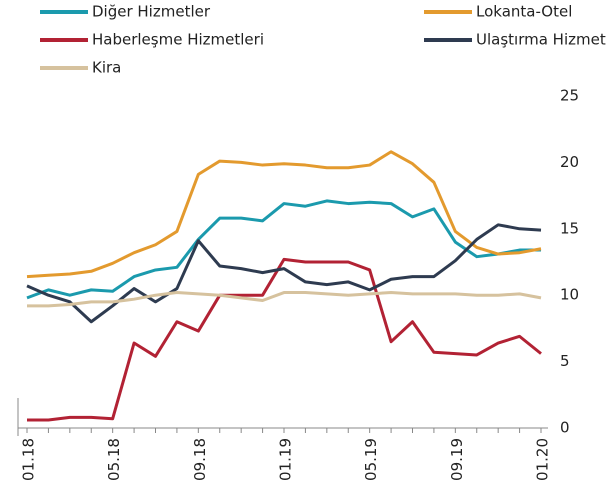 The height and width of the screenshot is (495, 606). Describe the element at coordinates (286, 459) in the screenshot. I see `x-tick-label: 01.19` at that location.